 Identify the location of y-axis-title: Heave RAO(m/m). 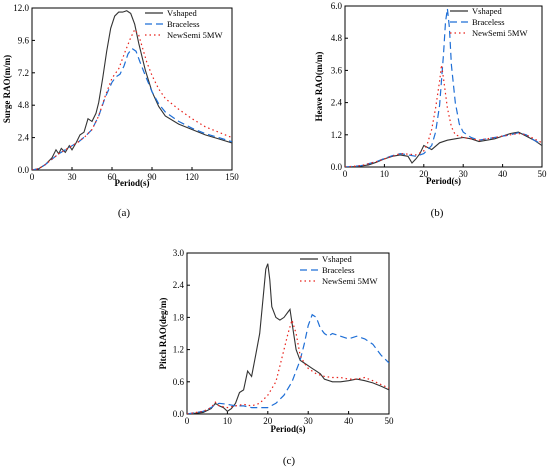
(319, 87).